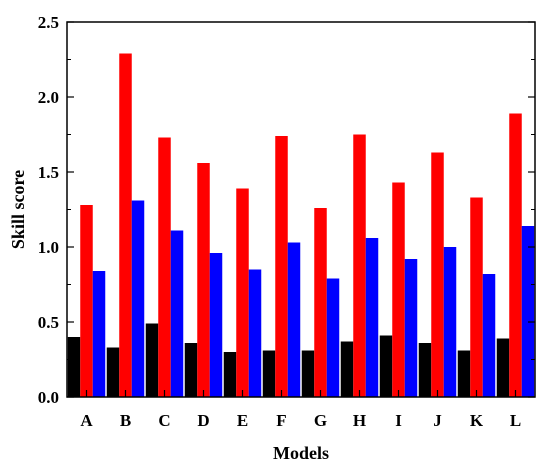  Describe the element at coordinates (86, 420) in the screenshot. I see `x-tick-label-A: A` at that location.